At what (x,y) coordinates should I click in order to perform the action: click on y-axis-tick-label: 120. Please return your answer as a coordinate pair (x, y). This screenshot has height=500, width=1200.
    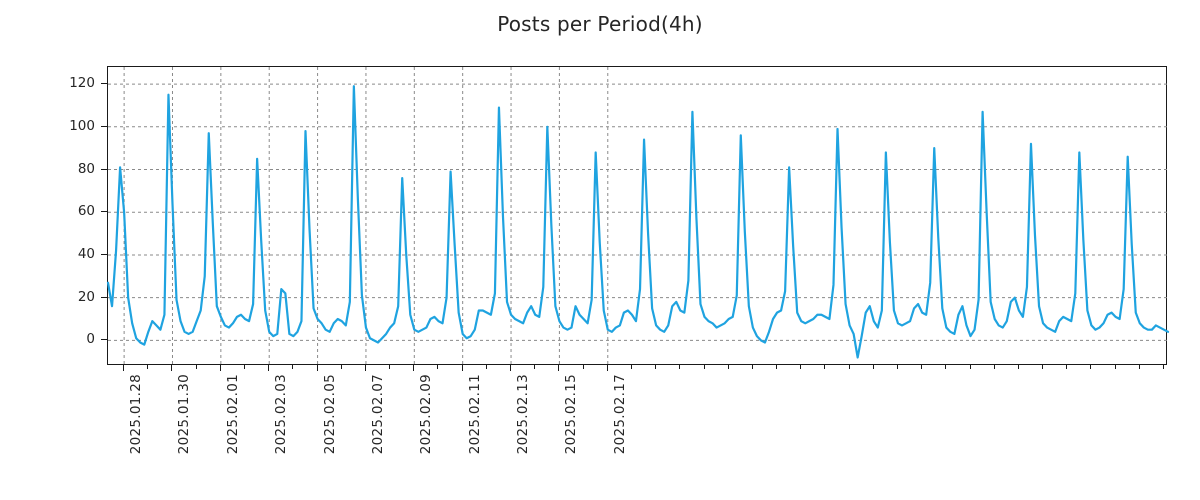
    Looking at the image, I should click on (82, 83).